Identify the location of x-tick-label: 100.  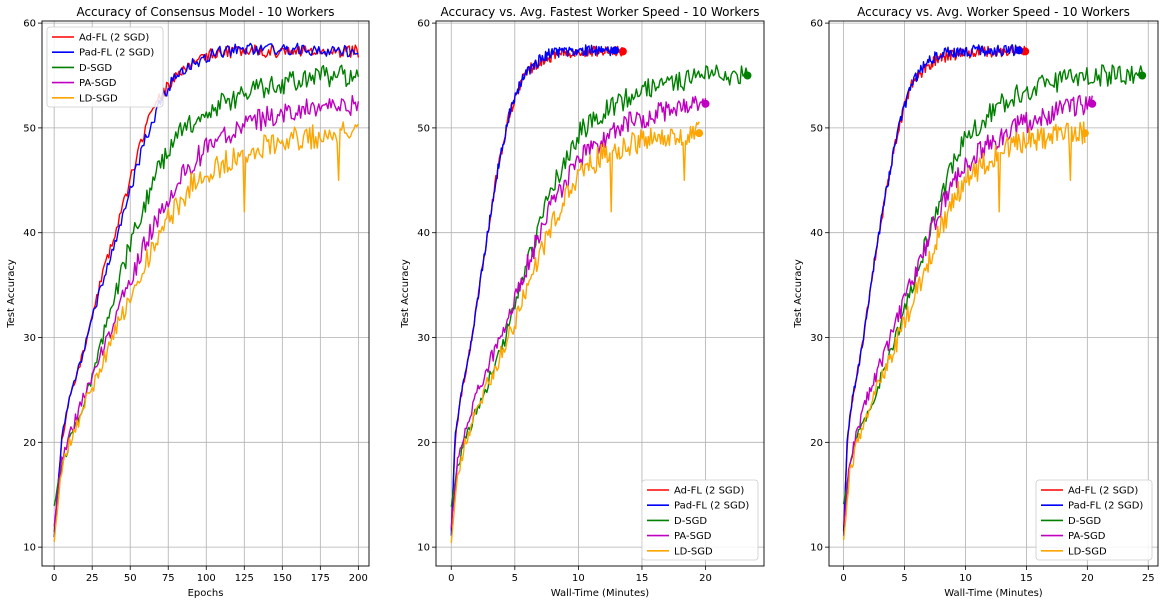
(206, 578).